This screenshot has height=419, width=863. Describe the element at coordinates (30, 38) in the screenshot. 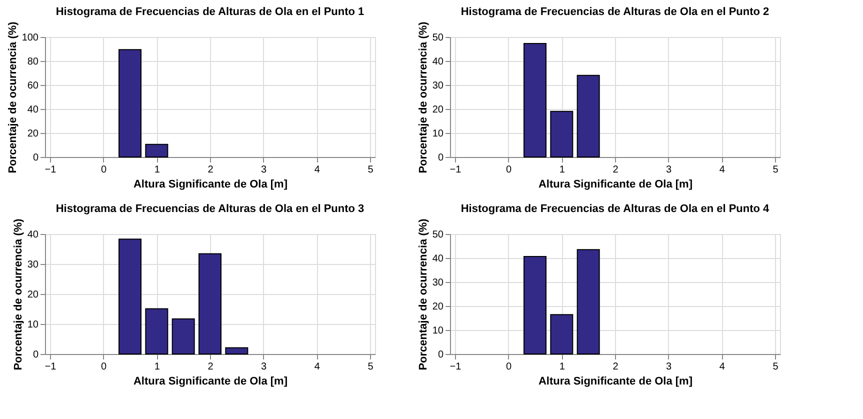

I see `y-tick-label: 100` at that location.